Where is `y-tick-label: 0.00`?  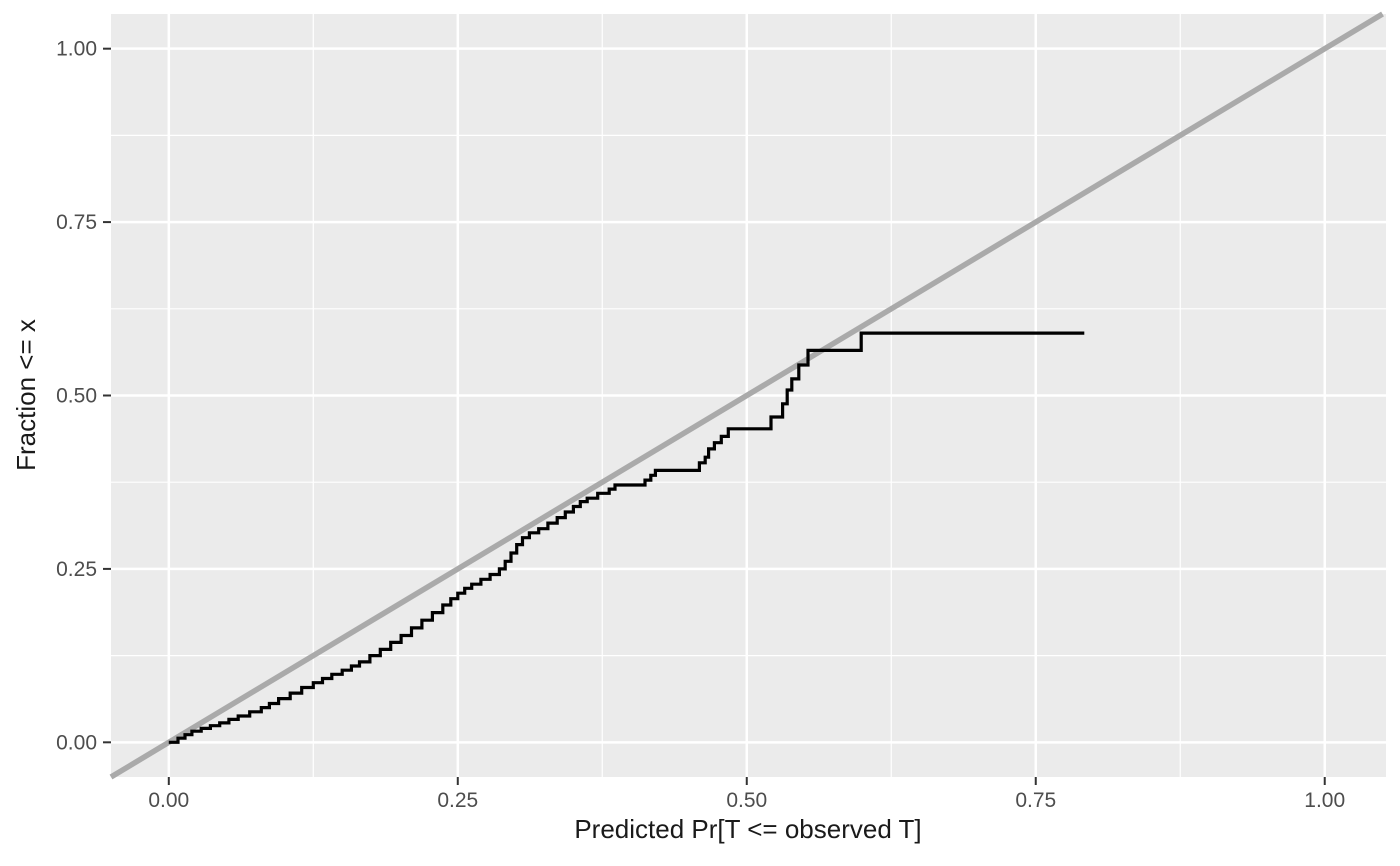
y-tick-label: 0.00 is located at coordinates (76, 742).